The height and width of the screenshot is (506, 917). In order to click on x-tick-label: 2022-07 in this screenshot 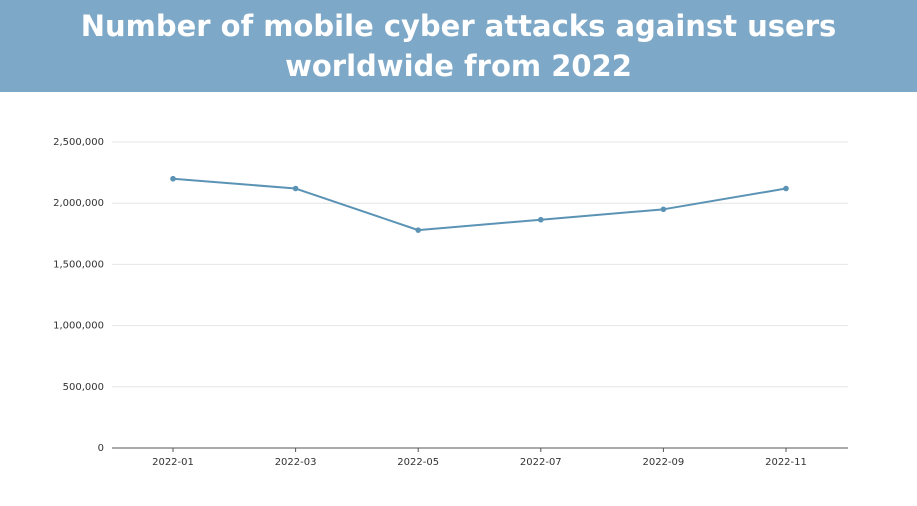, I will do `click(541, 462)`.